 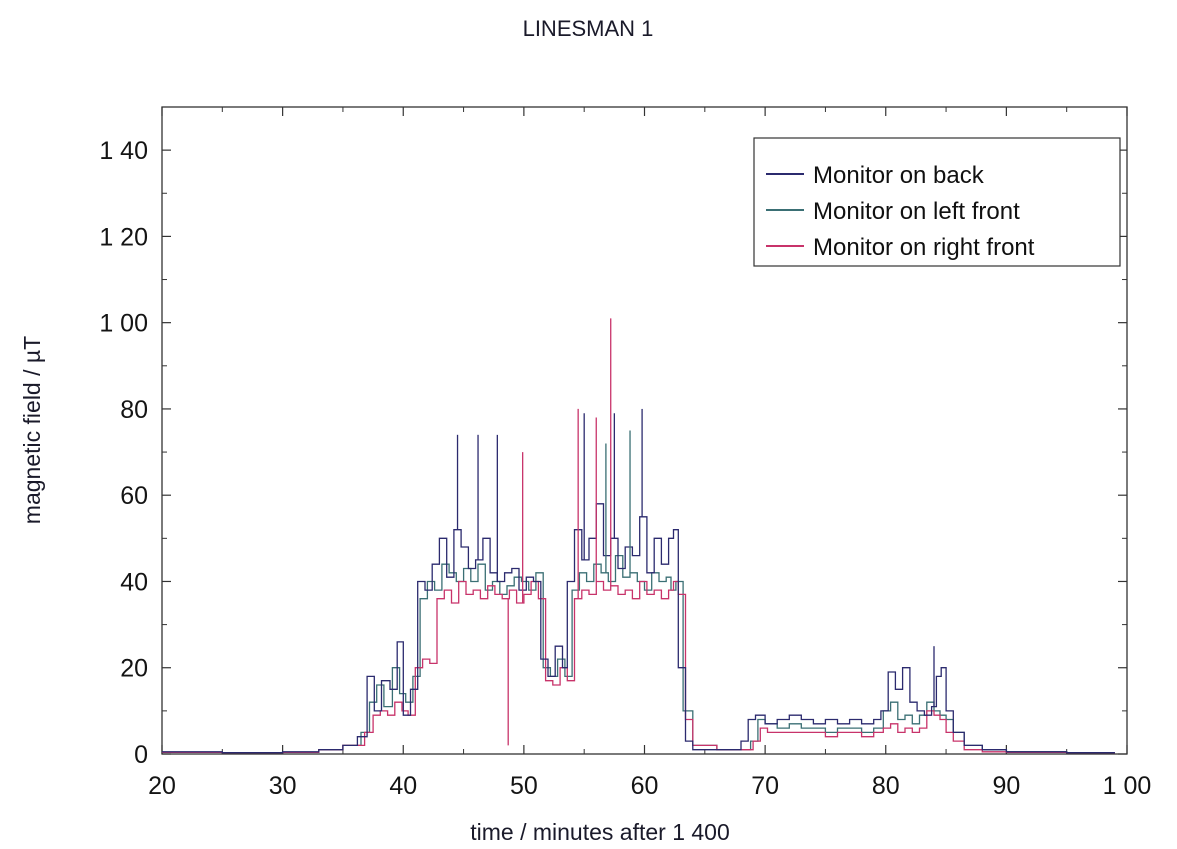 I want to click on y-tick-label: 40, so click(x=134, y=582).